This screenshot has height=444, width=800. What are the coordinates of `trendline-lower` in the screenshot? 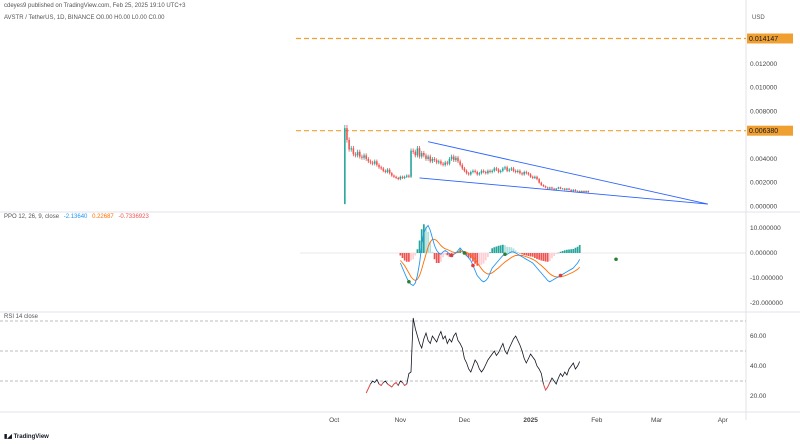 It's located at (563, 191).